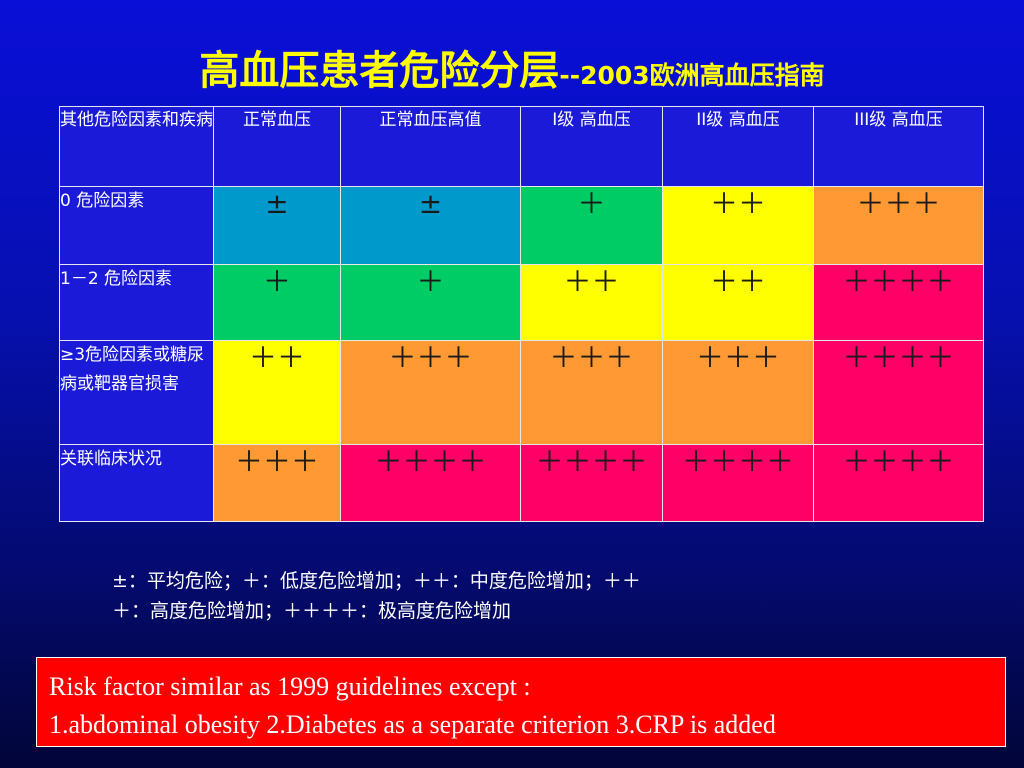 The height and width of the screenshot is (768, 1024). Describe the element at coordinates (379, 71) in the screenshot. I see `title-main: 高血压患者危险分层` at that location.